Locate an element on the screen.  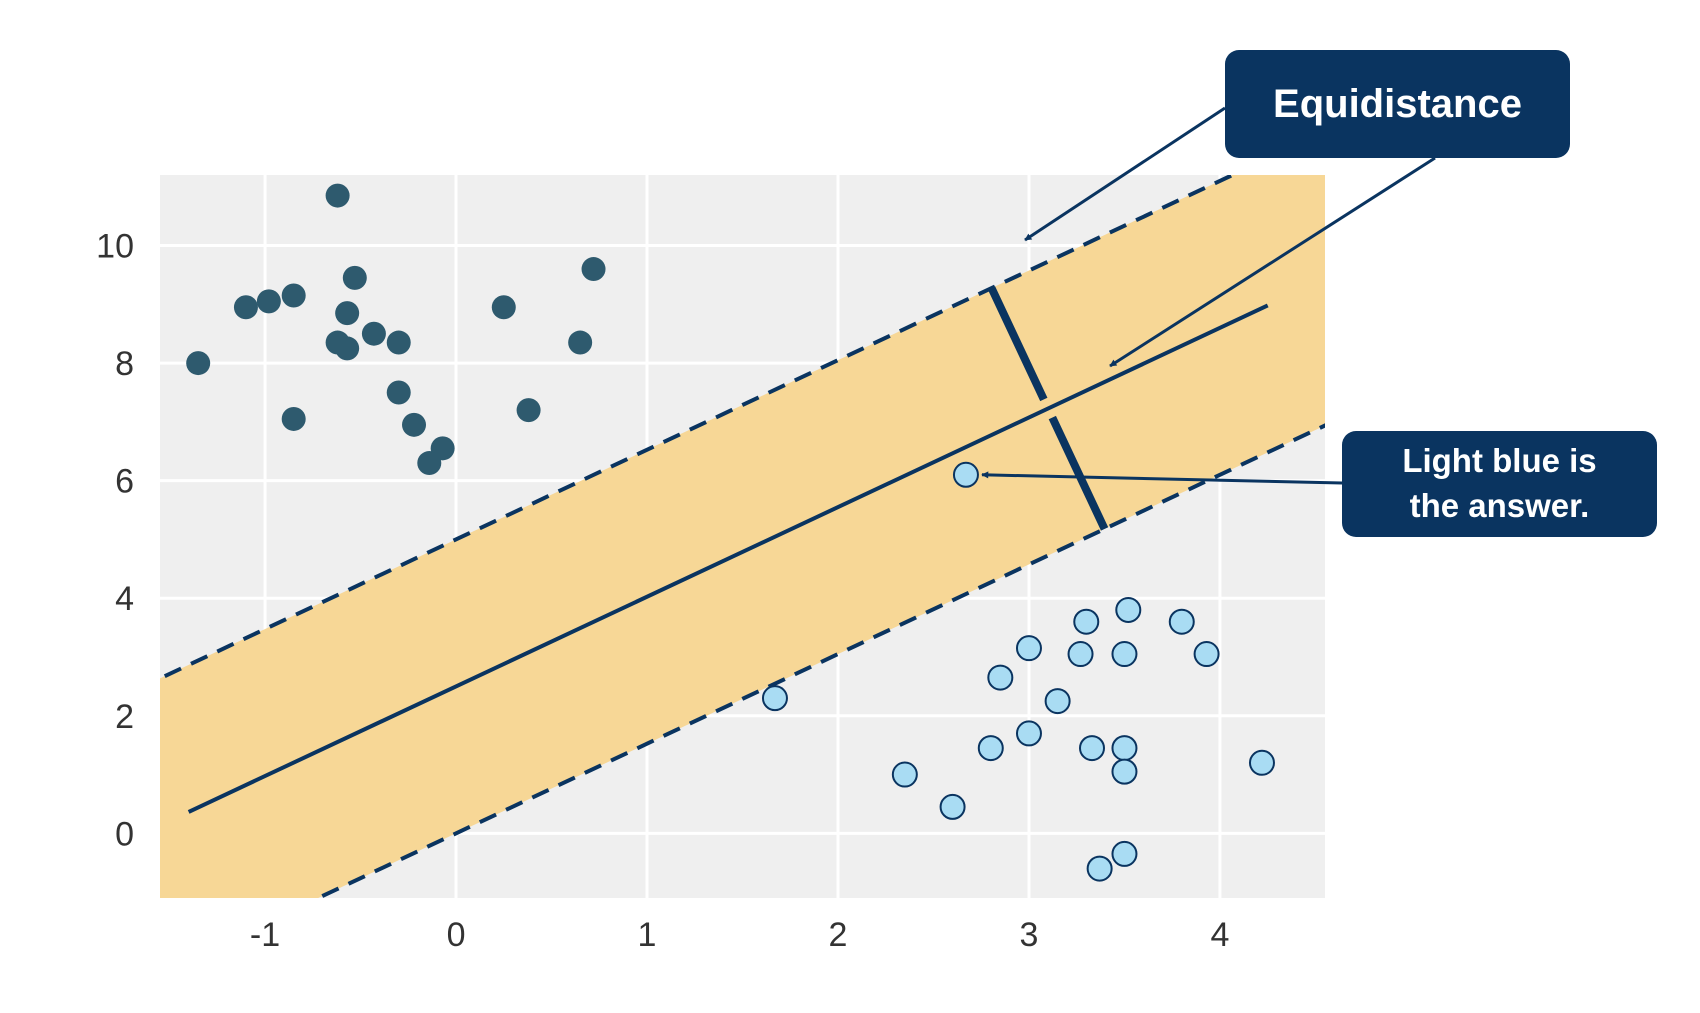
margin-width-marker-upper is located at coordinates (1017, 344).